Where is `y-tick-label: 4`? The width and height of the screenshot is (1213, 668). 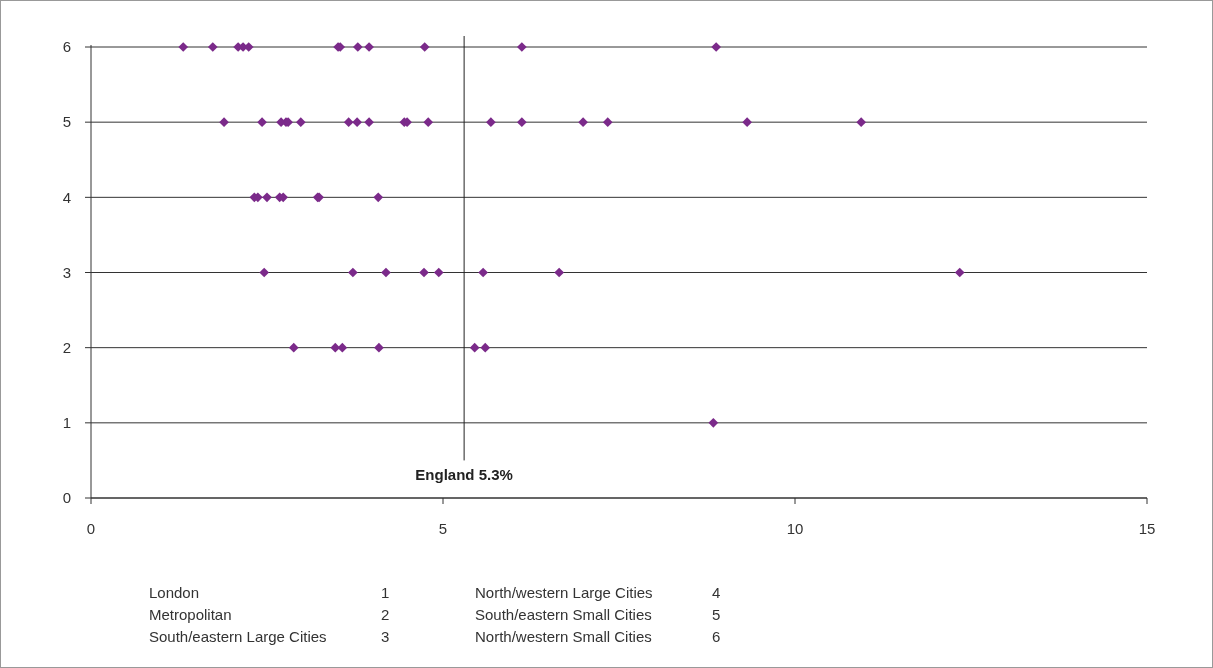 y-tick-label: 4 is located at coordinates (67, 197).